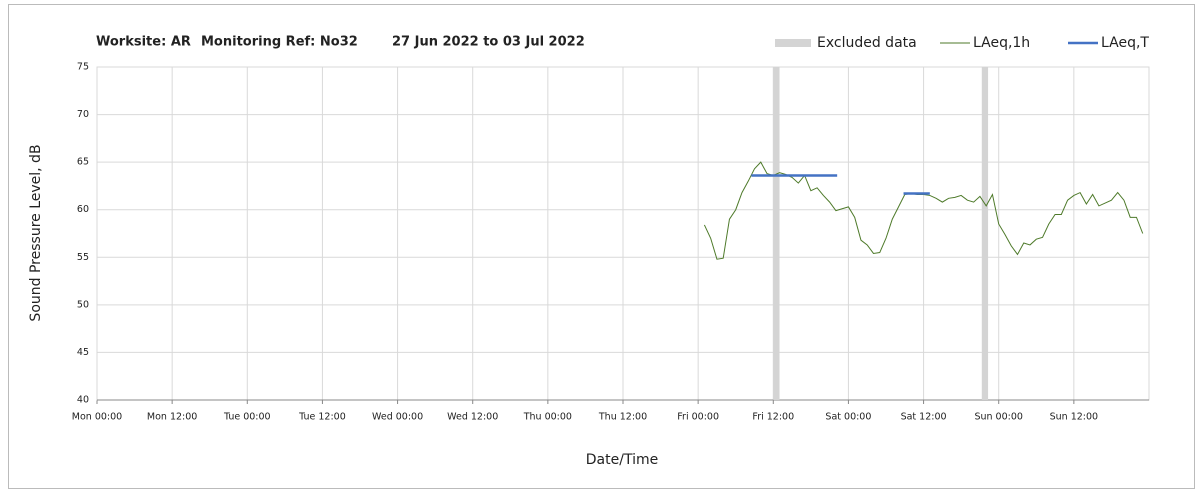 The height and width of the screenshot is (493, 1203). What do you see at coordinates (83, 67) in the screenshot?
I see `y-tick-label: 75` at bounding box center [83, 67].